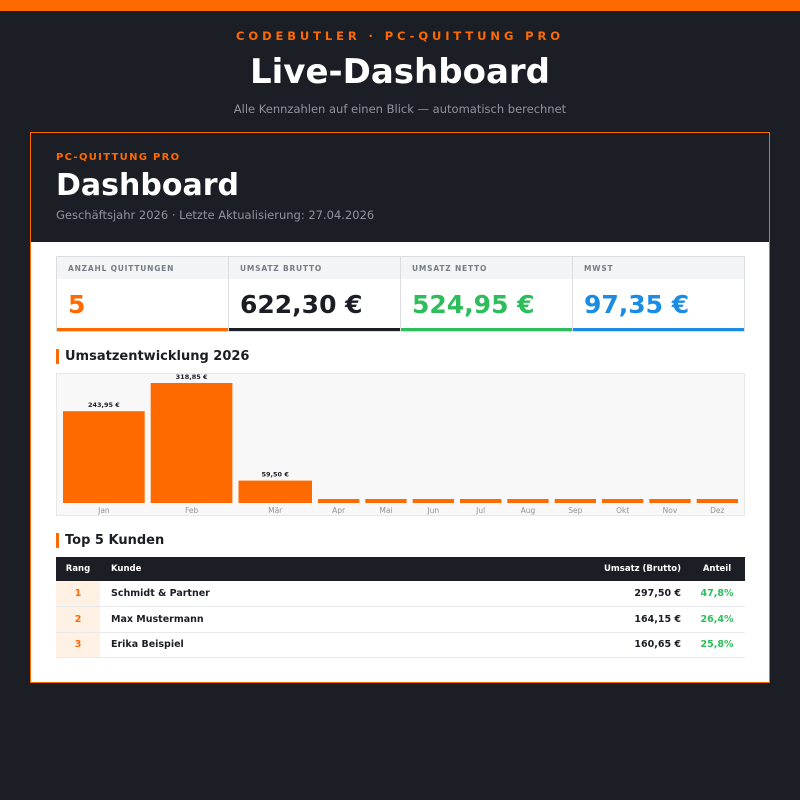  What do you see at coordinates (142, 268) in the screenshot?
I see `kpi-label: ANZAHL QUITTUNGEN` at bounding box center [142, 268].